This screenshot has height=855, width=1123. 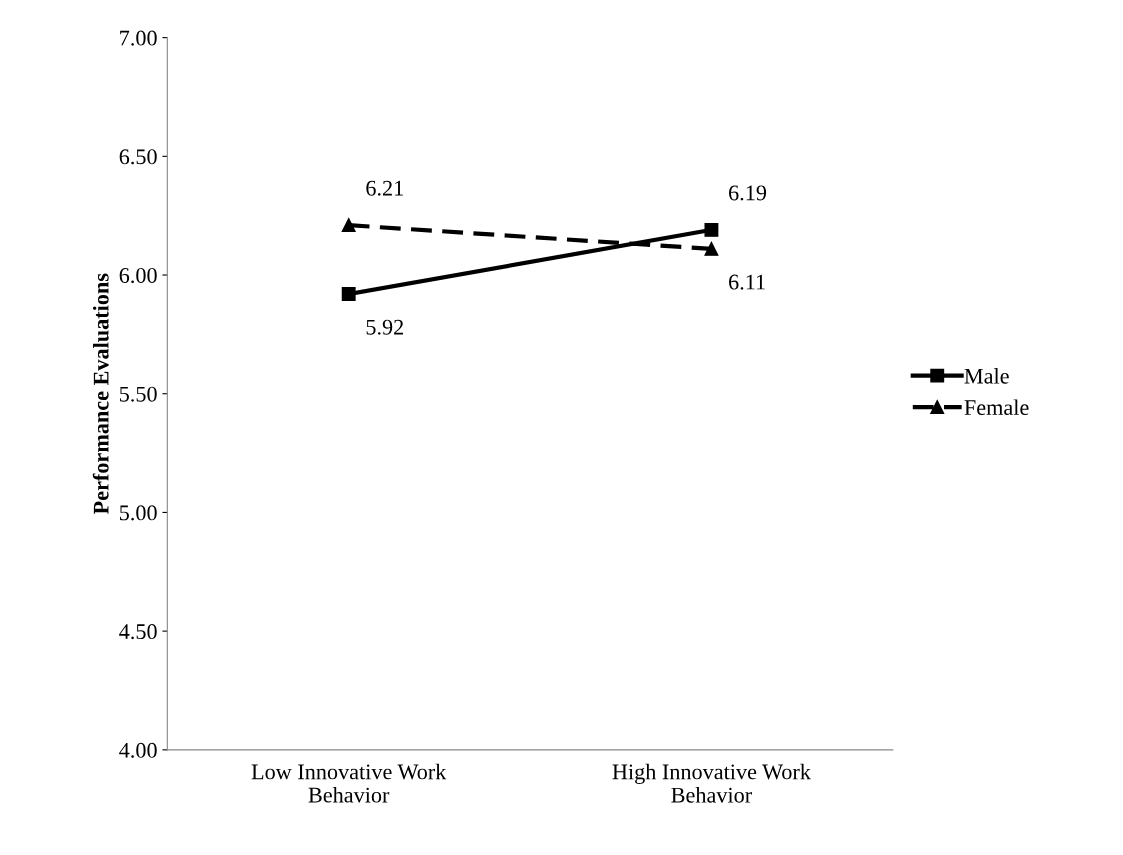 I want to click on data-label: 5.92, so click(x=385, y=327).